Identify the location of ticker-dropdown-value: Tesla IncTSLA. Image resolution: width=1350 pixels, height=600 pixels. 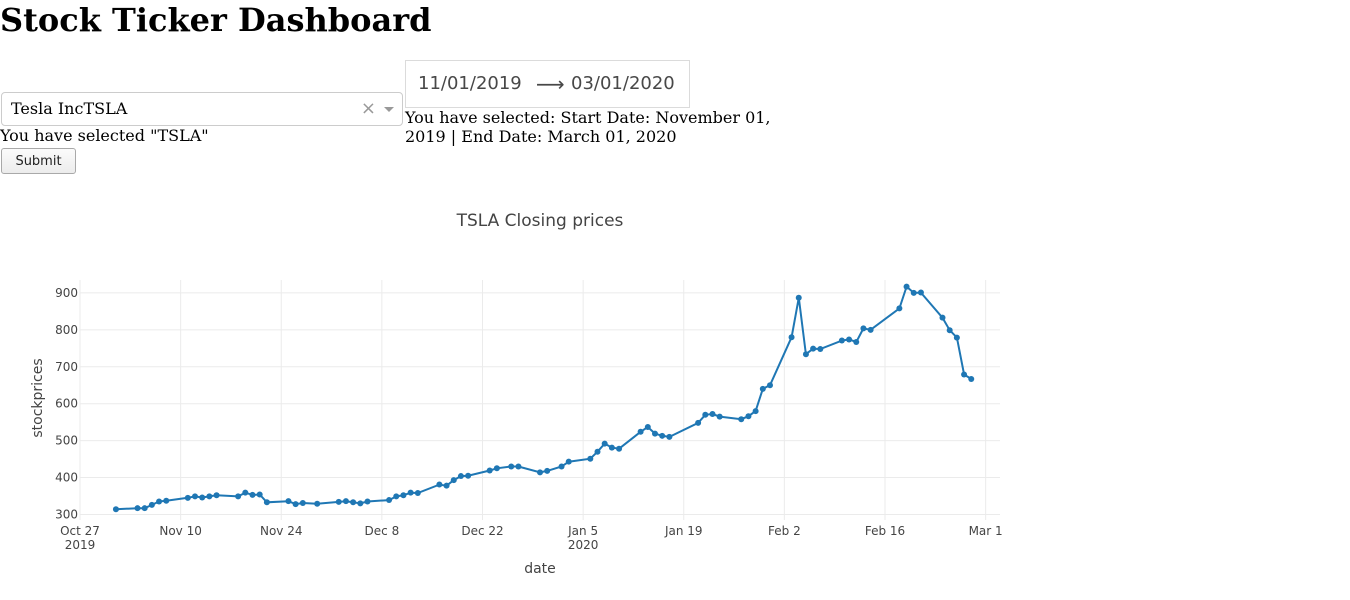
(69, 108).